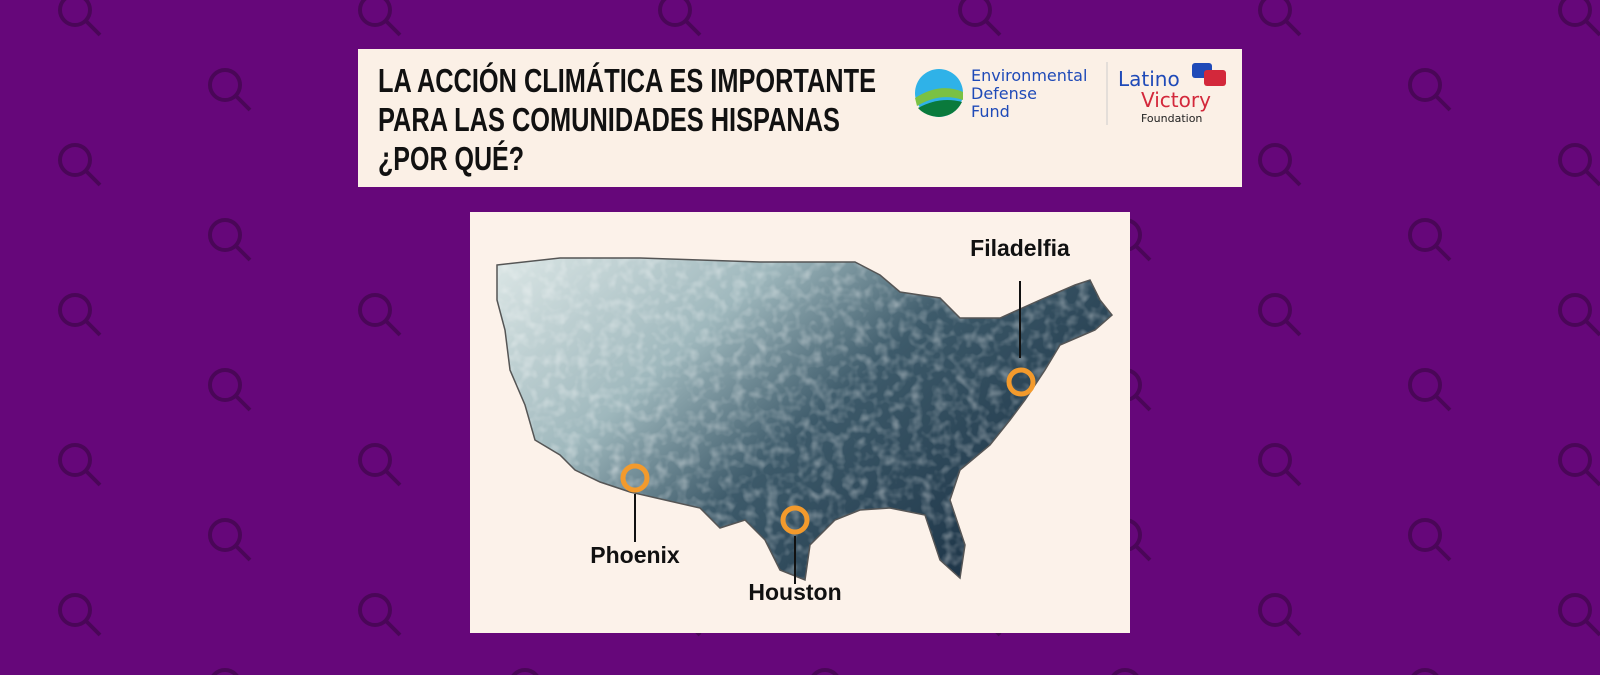  Describe the element at coordinates (609, 119) in the screenshot. I see `title-line: PARA LAS COMUNIDADES HISPANAS` at that location.